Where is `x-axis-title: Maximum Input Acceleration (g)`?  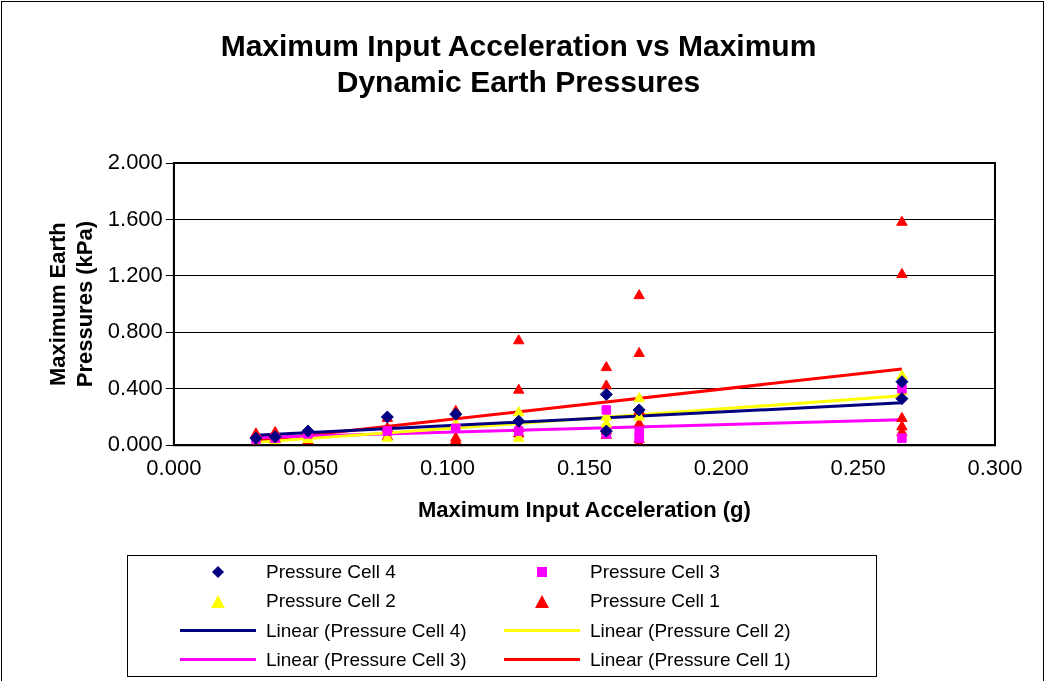 x-axis-title: Maximum Input Acceleration (g) is located at coordinates (584, 509).